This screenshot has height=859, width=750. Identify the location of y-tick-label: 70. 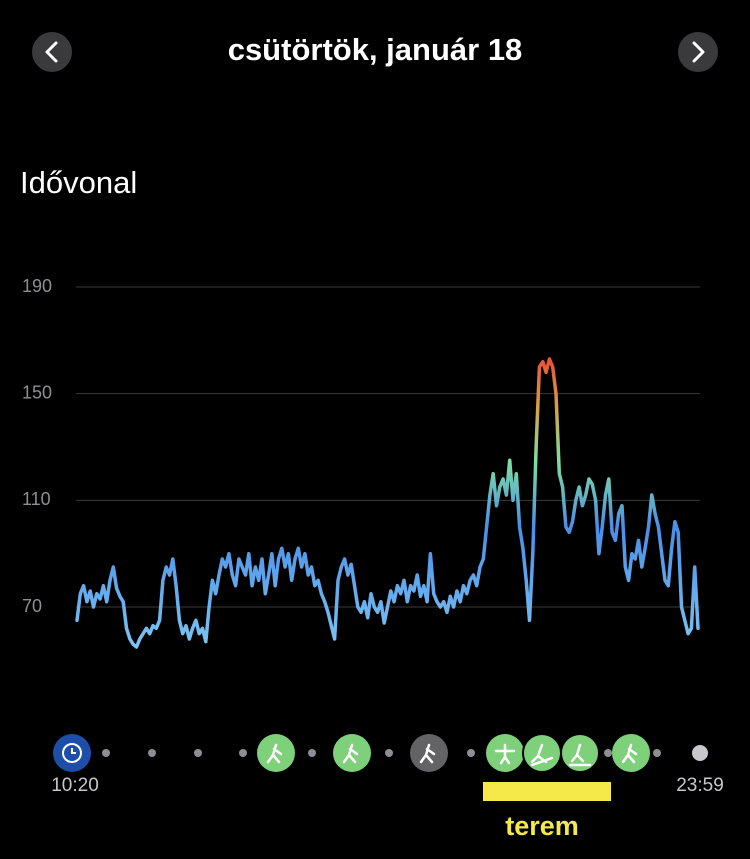
(32, 606).